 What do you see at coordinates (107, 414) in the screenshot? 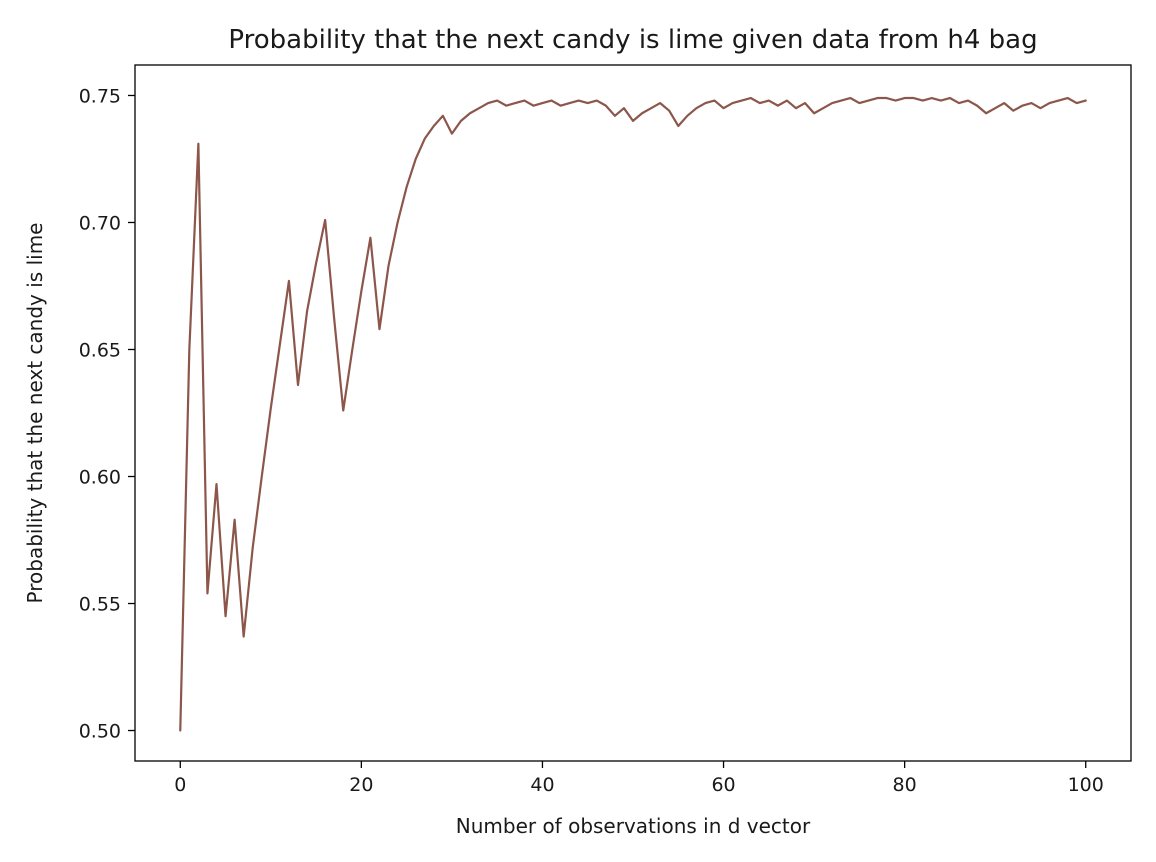
I see `y-axis: 0.50 0.55 0.60 0.65 0.70 0.75` at bounding box center [107, 414].